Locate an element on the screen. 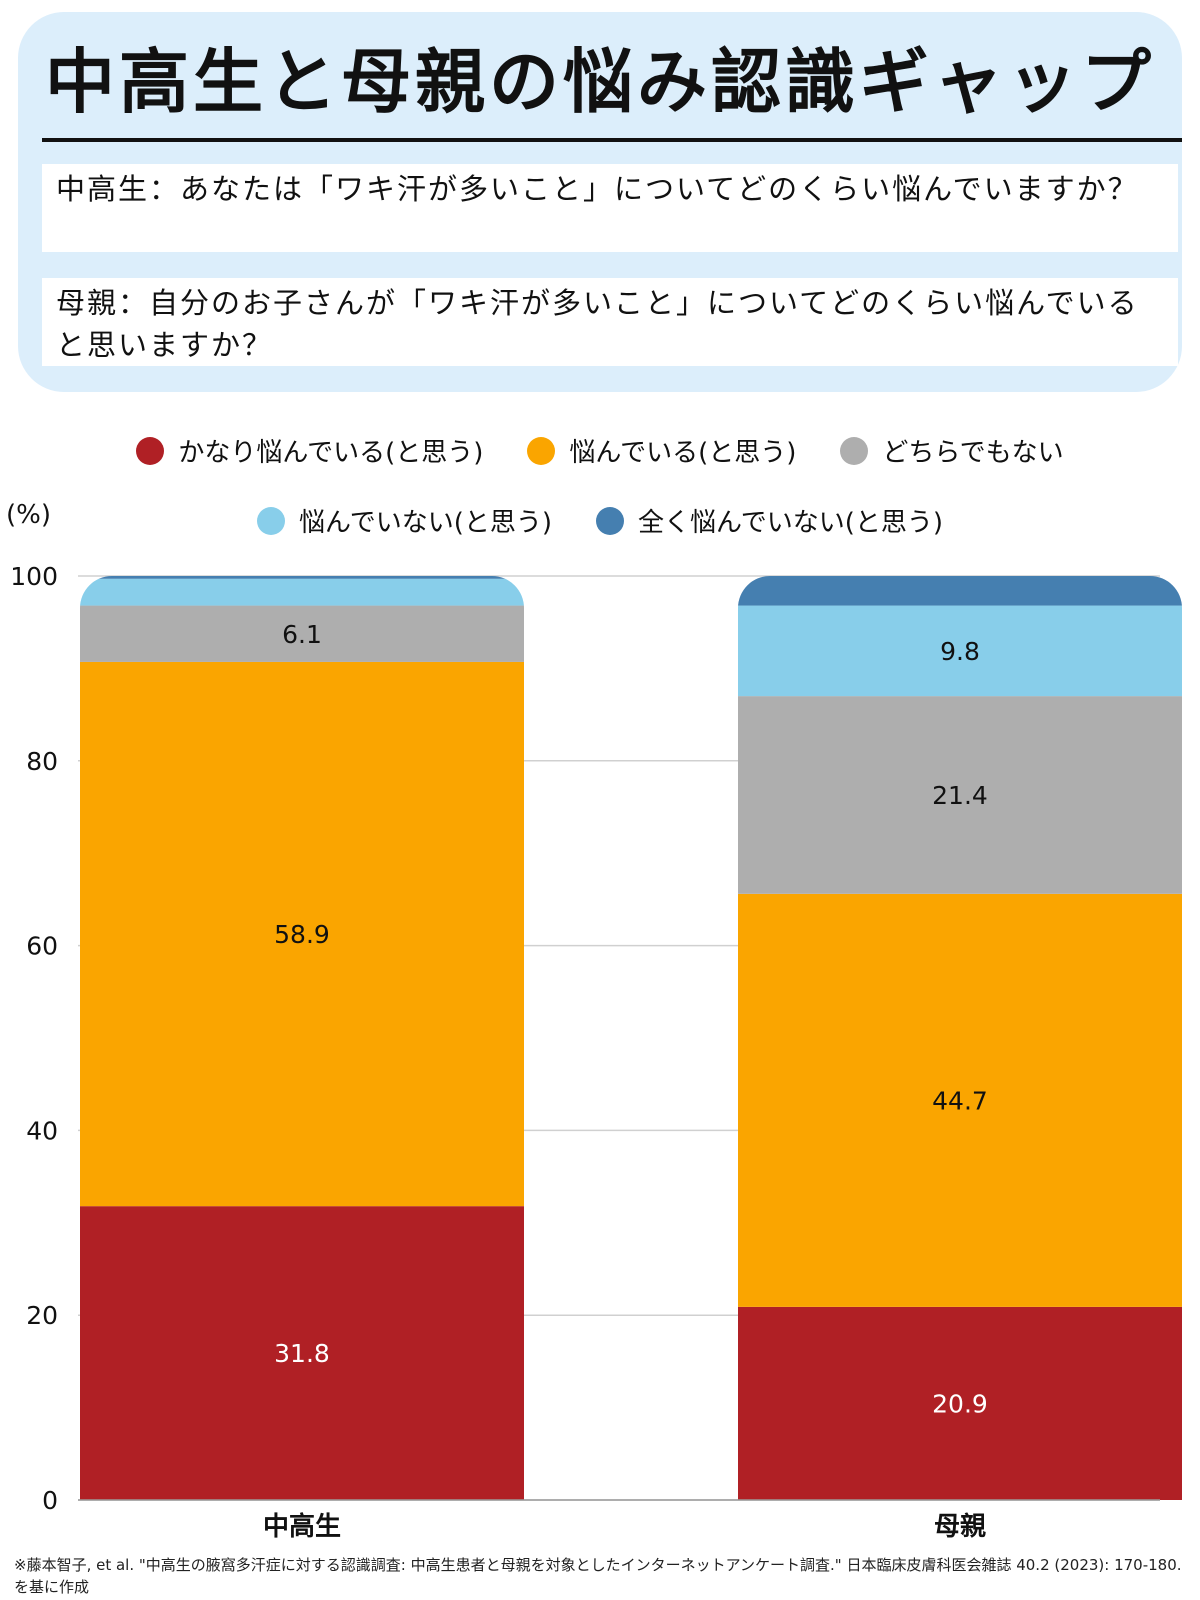 Image resolution: width=1200 pixels, height=1600 pixels. legend-item: 悩んでいない(と思う) is located at coordinates (404, 520).